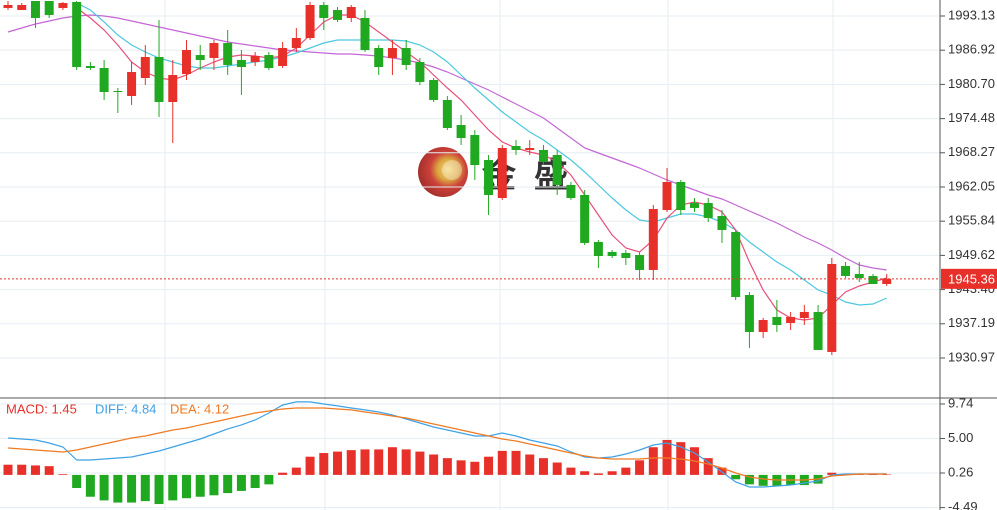  I want to click on y-tick-label: 1937.19, so click(971, 322).